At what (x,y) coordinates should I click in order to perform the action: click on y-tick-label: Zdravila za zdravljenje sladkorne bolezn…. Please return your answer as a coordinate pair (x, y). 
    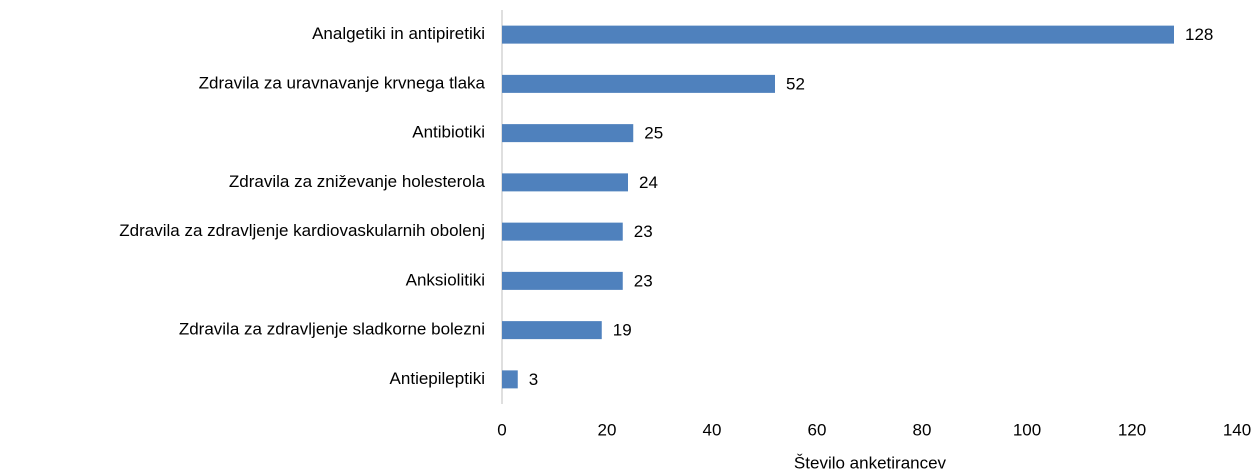
    Looking at the image, I should click on (332, 329).